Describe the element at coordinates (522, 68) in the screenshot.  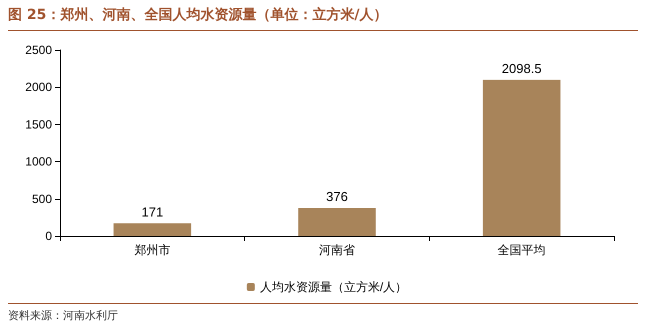
I see `data-label: 2098.5` at that location.